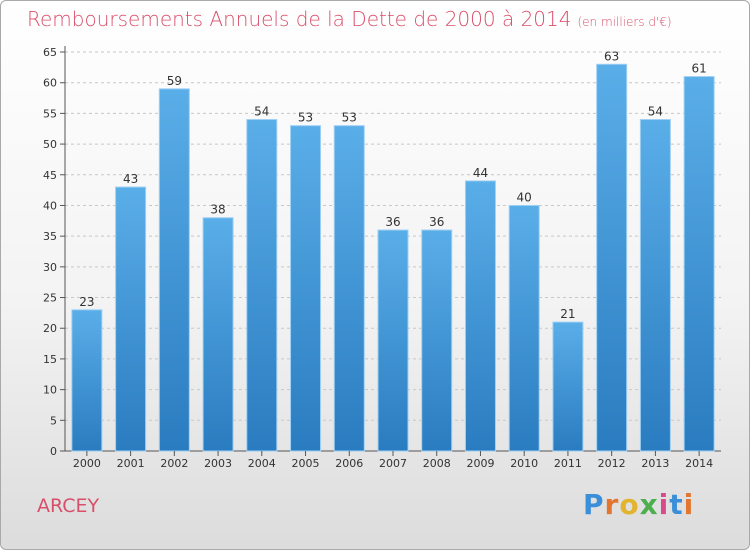 The image size is (750, 550). Describe the element at coordinates (50, 252) in the screenshot. I see `y-tick-labels: 0 5 10 15 20 25 30 35 40 45 50 55 60 65` at that location.